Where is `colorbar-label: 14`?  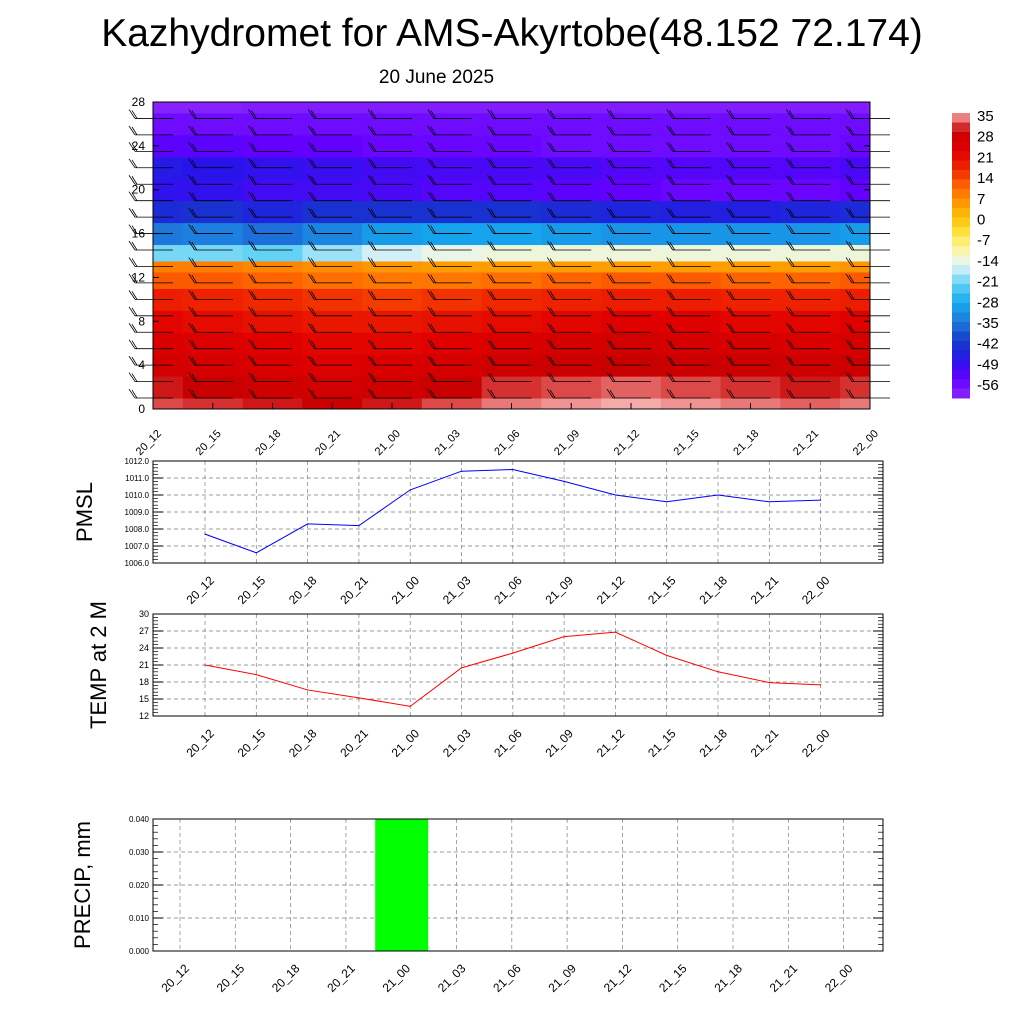
colorbar-label: 14 is located at coordinates (985, 178).